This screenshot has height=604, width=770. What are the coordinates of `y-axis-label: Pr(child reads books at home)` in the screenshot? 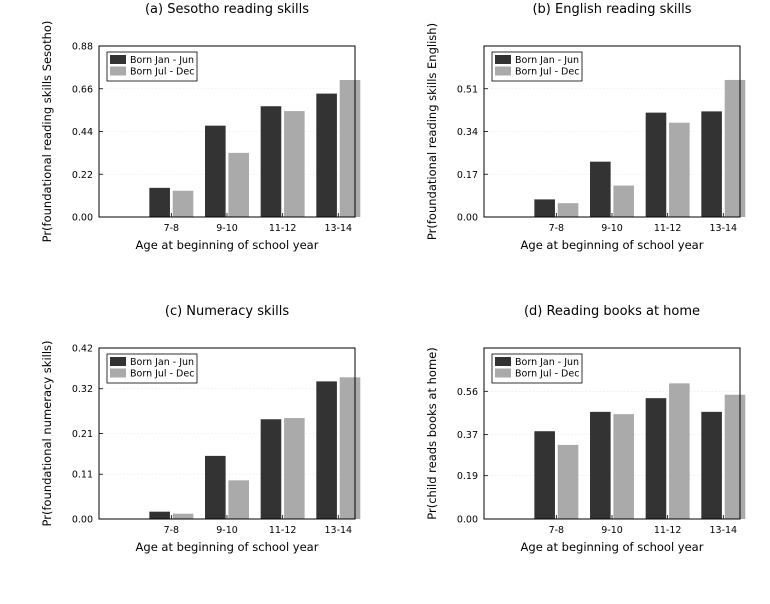 It's located at (432, 433).